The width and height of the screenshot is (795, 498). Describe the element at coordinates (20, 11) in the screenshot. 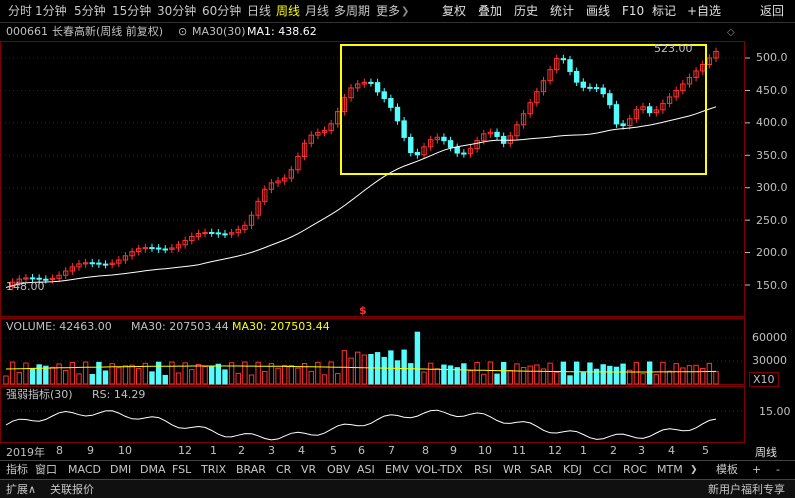

I see `tab-intraday: 分时` at that location.